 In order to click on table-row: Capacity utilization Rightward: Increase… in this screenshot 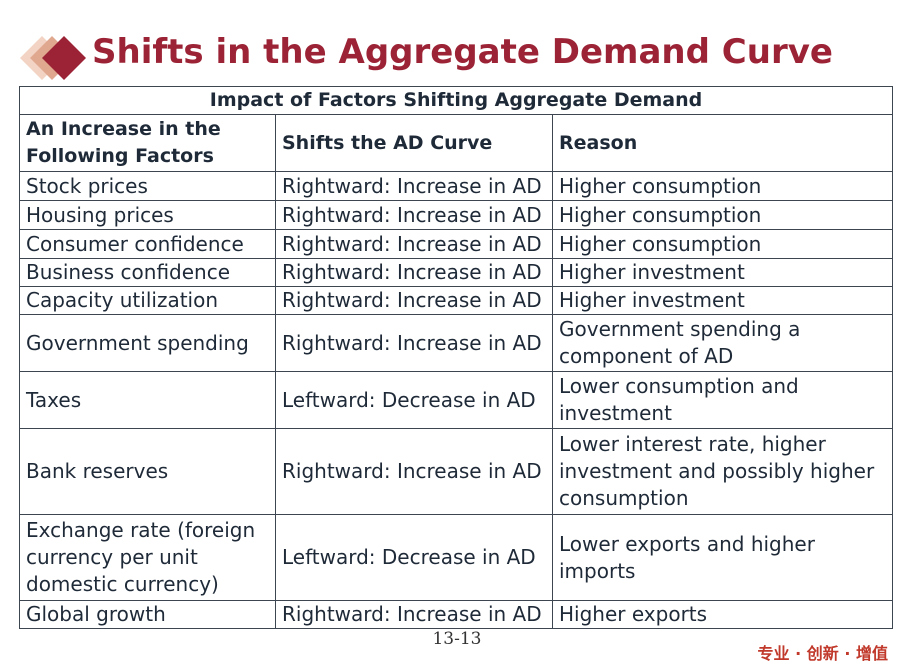, I will do `click(456, 300)`.